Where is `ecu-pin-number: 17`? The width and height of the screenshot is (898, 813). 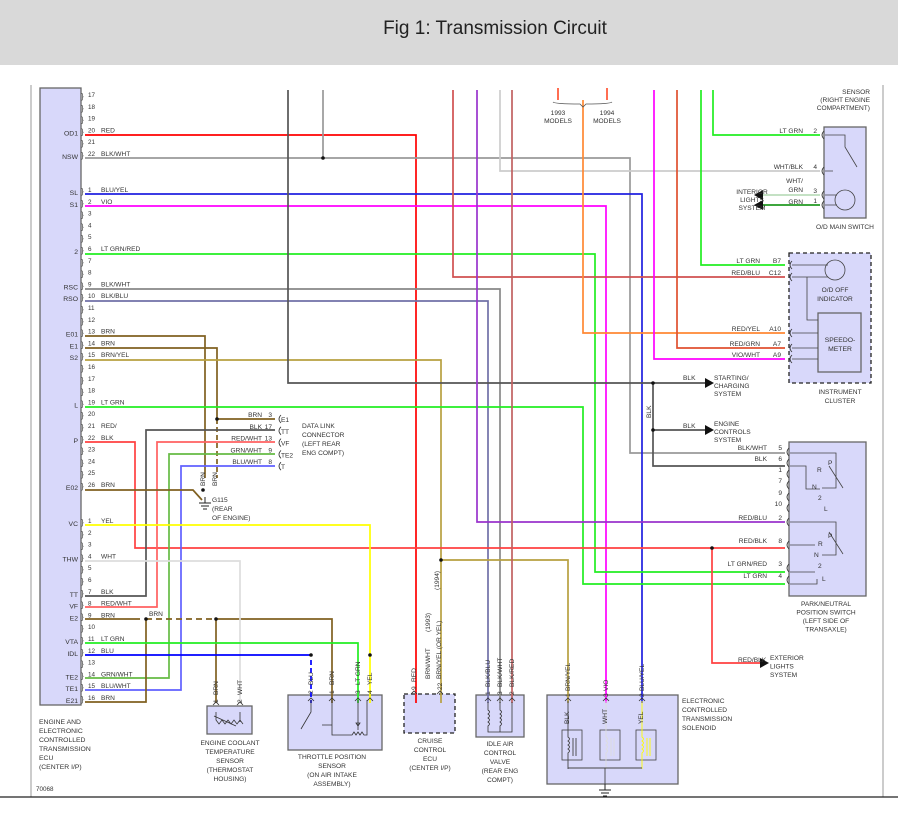
ecu-pin-number: 17 is located at coordinates (92, 379).